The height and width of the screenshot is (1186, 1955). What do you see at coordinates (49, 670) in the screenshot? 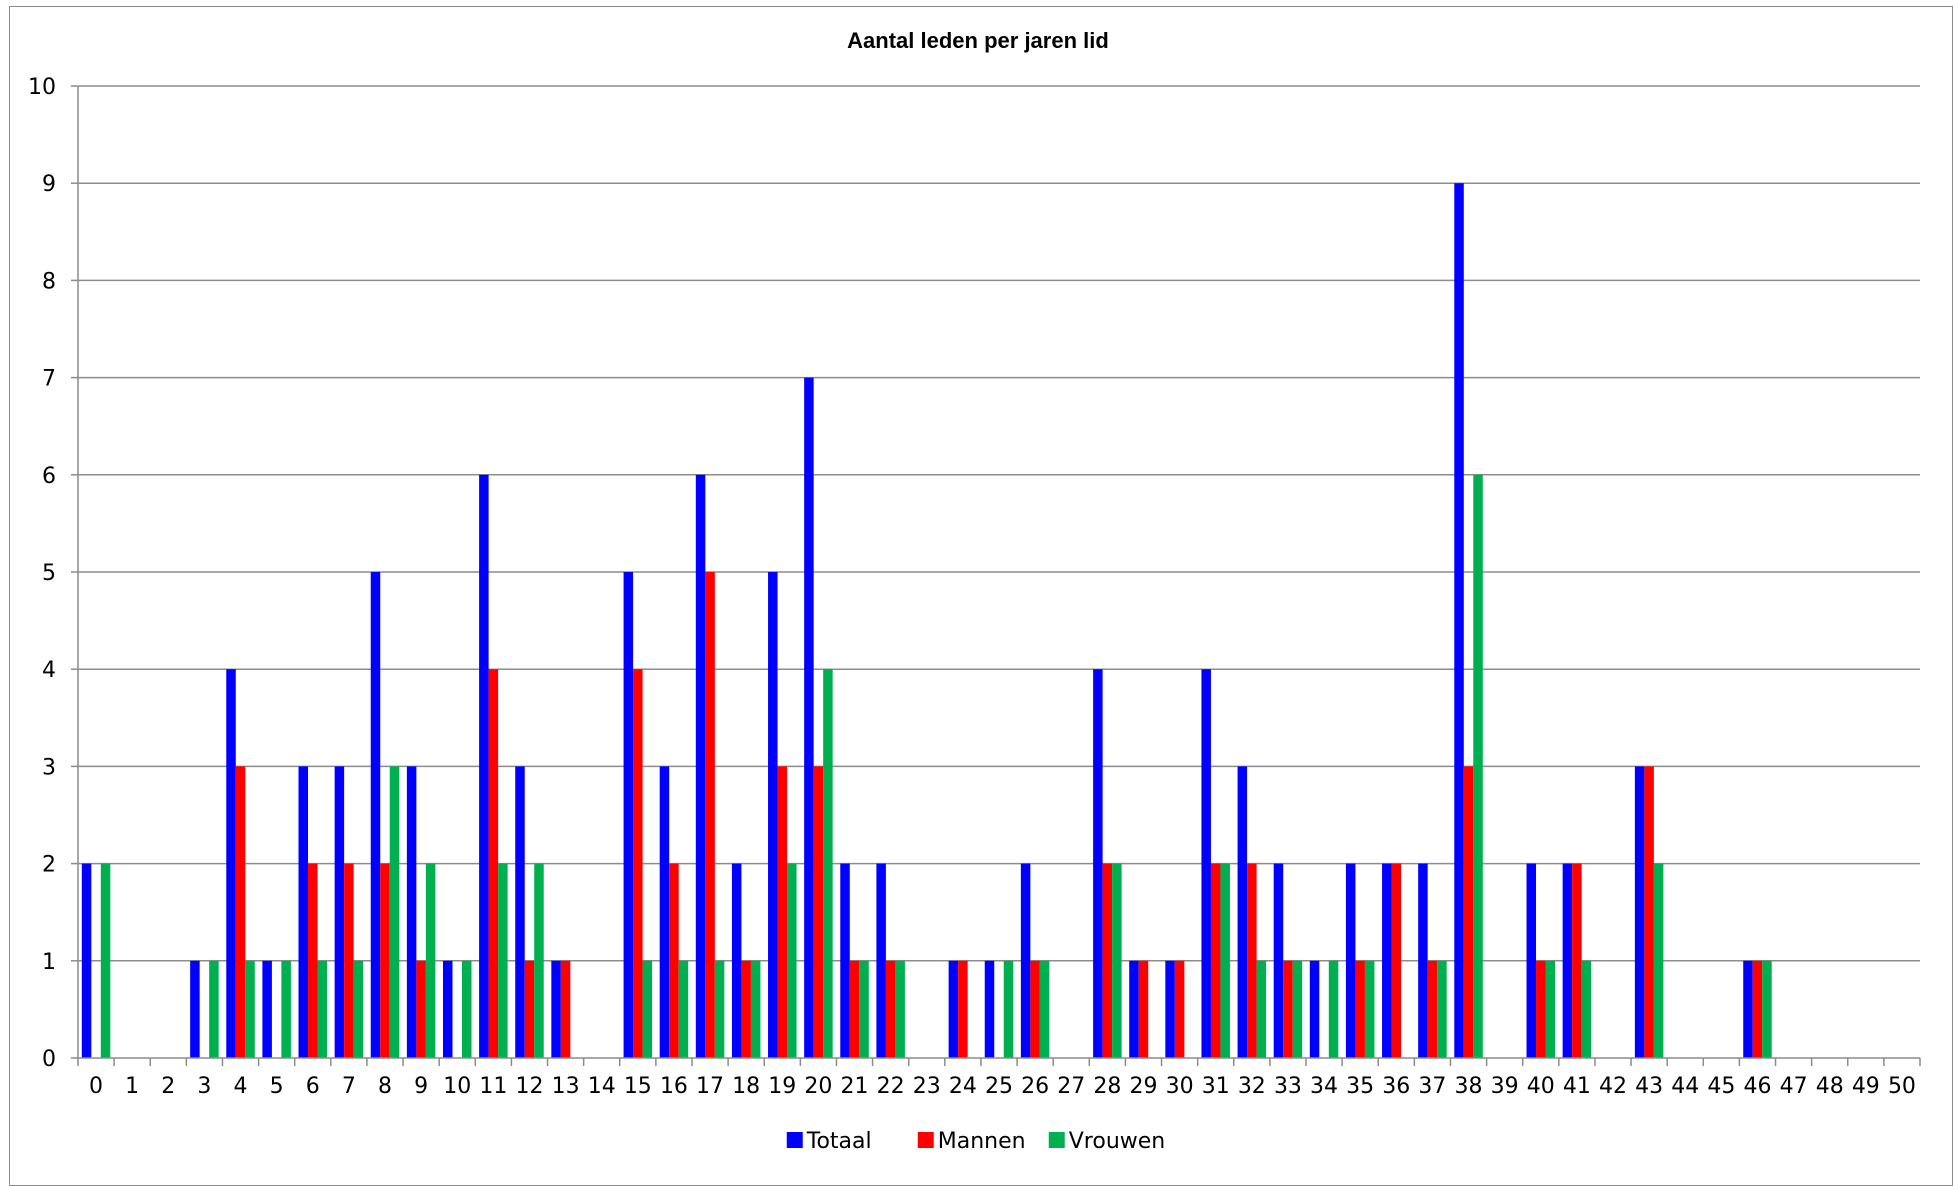
I see `y-tick-label: 4` at bounding box center [49, 670].